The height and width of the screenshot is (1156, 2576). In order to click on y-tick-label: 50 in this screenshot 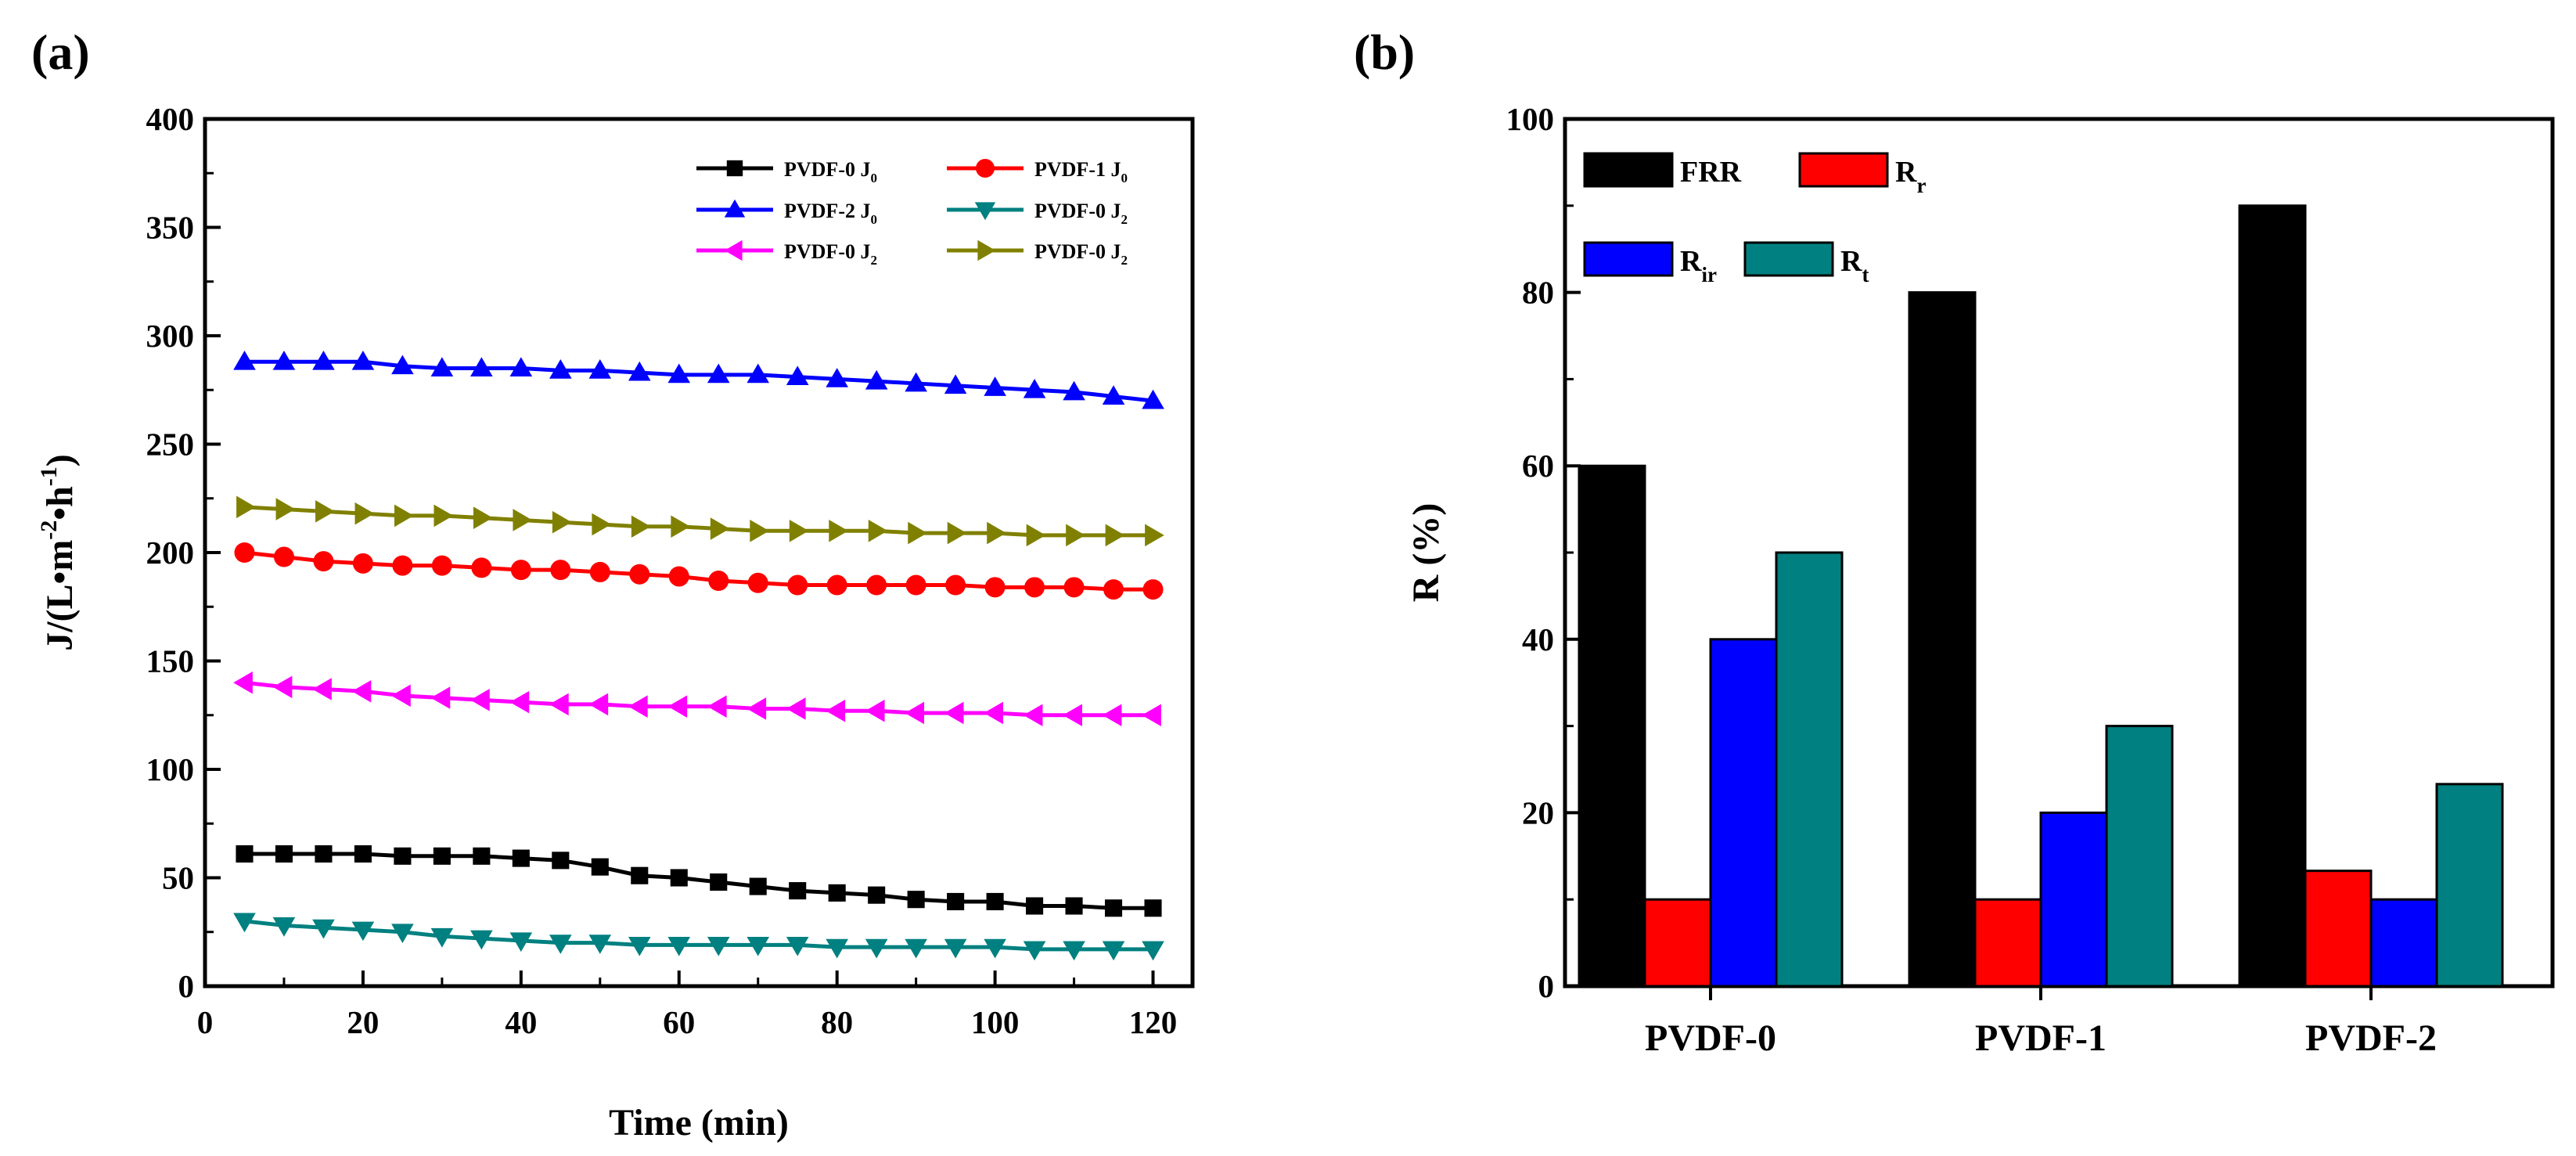, I will do `click(178, 878)`.